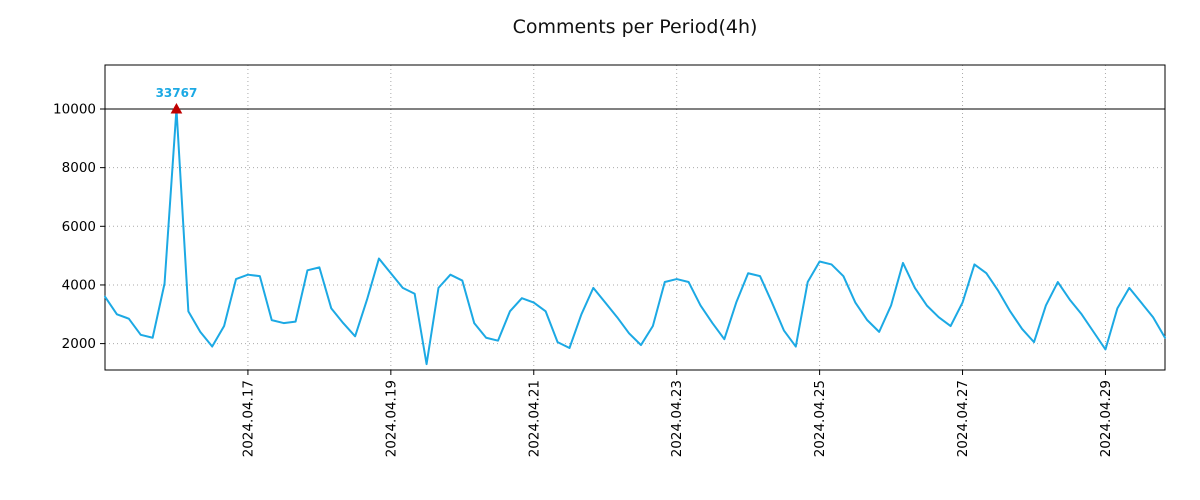 The width and height of the screenshot is (1200, 500). I want to click on y-tick-label: 4000, so click(79, 285).